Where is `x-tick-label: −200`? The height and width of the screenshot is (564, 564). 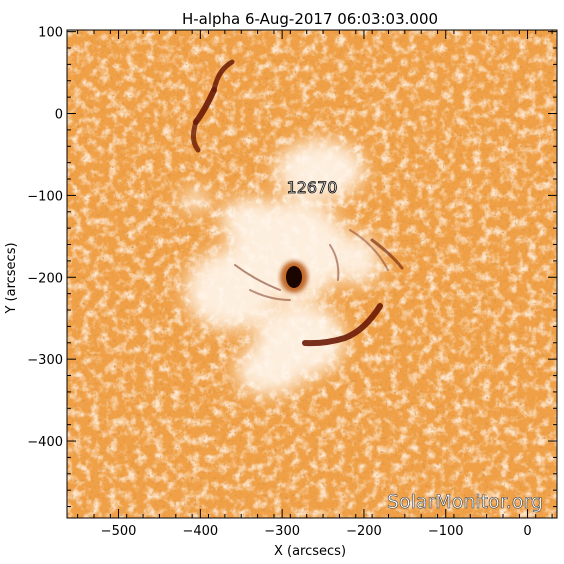 x-tick-label: −200 is located at coordinates (364, 531).